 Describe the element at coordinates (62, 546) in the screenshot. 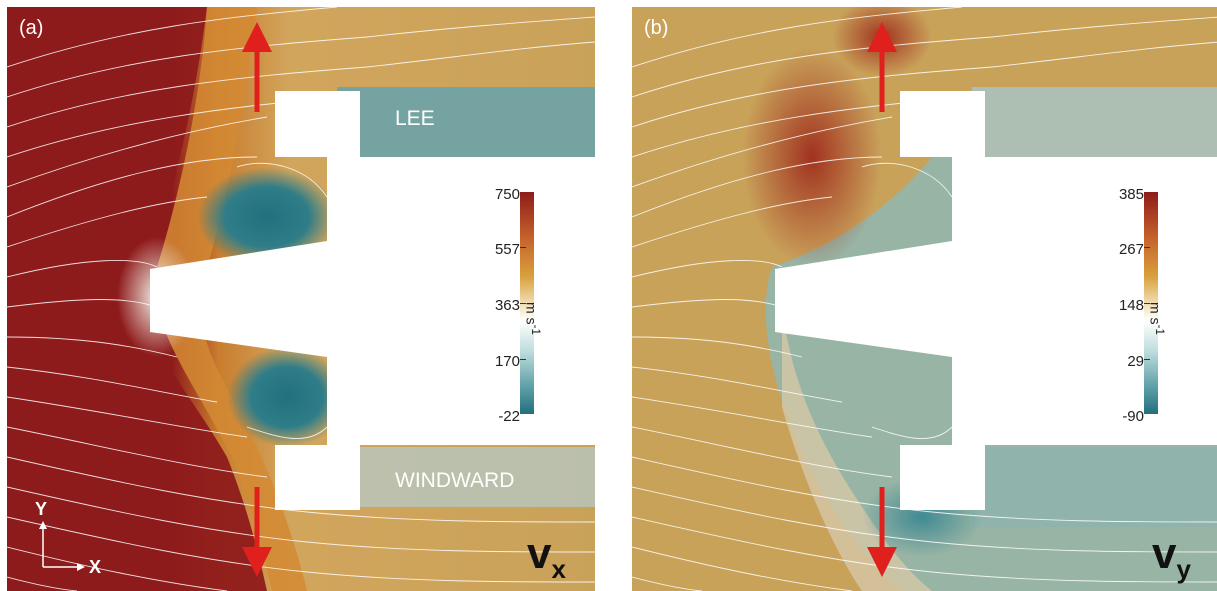

I see `axes-arrows` at that location.